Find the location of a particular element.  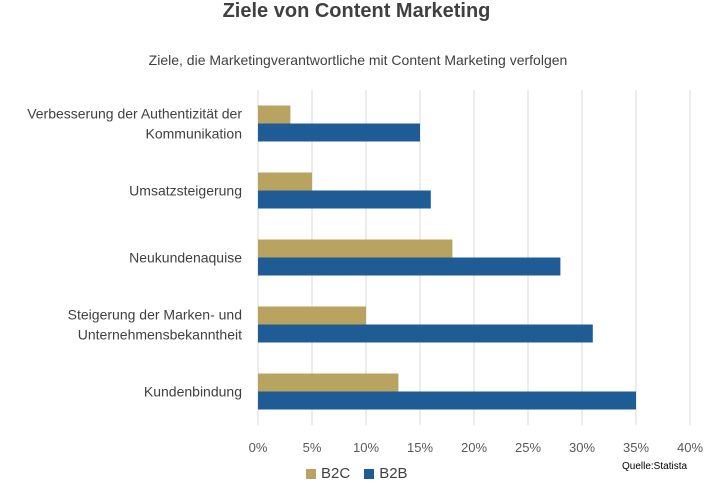

source-note: Quelle:Statista is located at coordinates (655, 466).